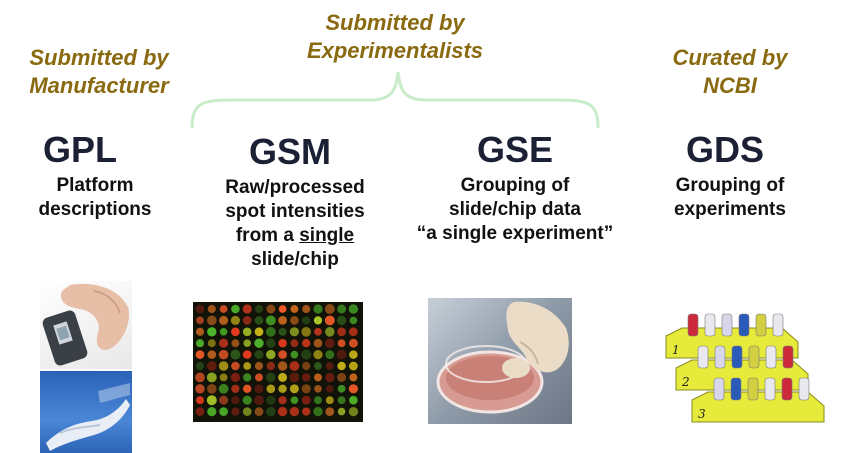  Describe the element at coordinates (748, 367) in the screenshot. I see `tube-racks-image: 1 2 3` at that location.